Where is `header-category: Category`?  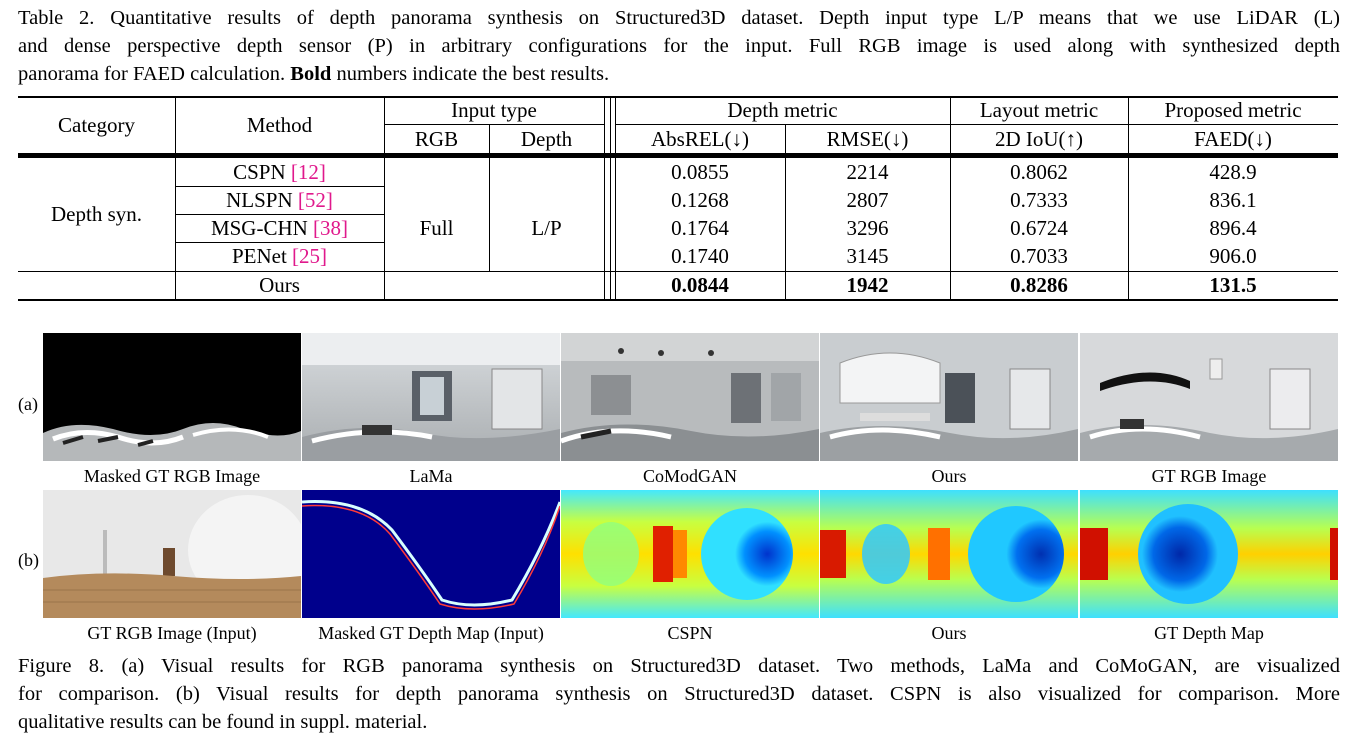 header-category: Category is located at coordinates (96, 125).